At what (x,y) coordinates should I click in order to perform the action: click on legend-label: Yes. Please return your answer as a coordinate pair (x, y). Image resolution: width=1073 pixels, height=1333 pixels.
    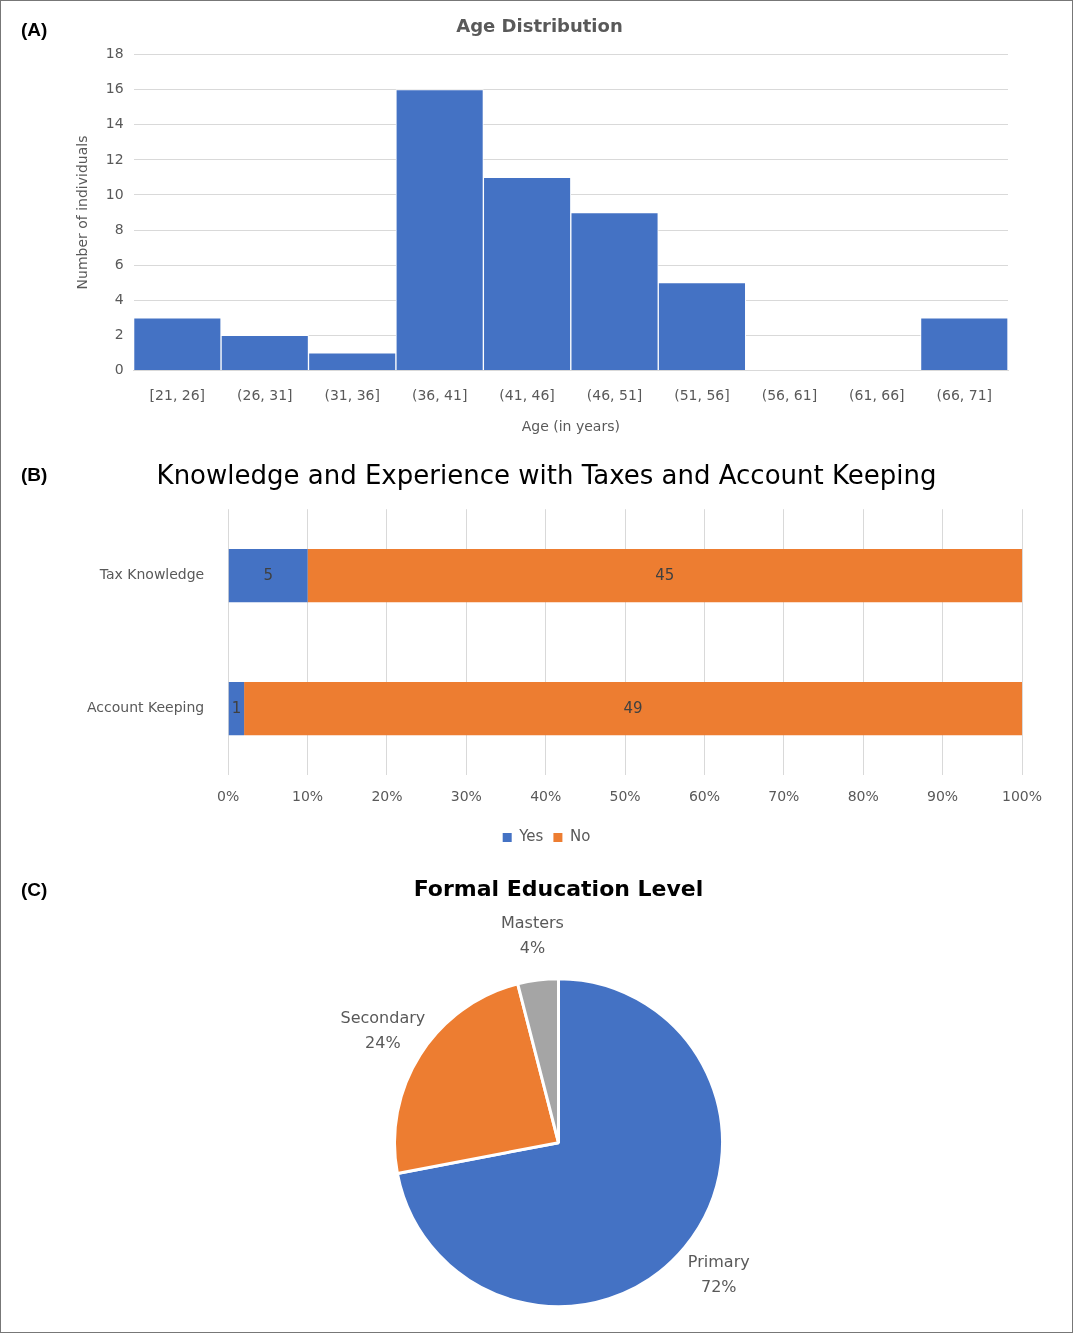
    Looking at the image, I should click on (531, 836).